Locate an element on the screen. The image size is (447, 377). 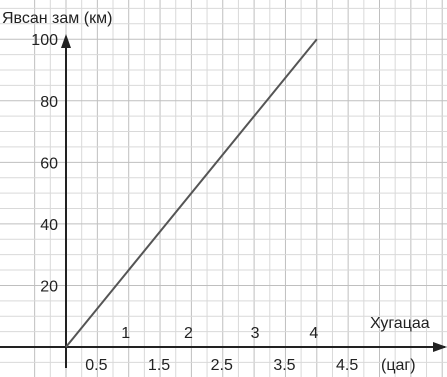
x-tick-label-half: 4.5 is located at coordinates (347, 365).